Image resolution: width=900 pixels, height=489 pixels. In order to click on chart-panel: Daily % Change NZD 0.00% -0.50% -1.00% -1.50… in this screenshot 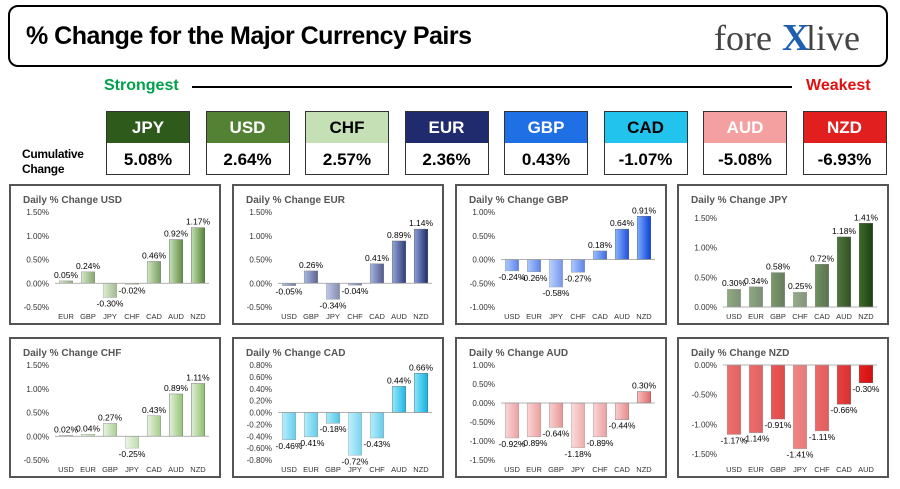, I will do `click(783, 407)`.